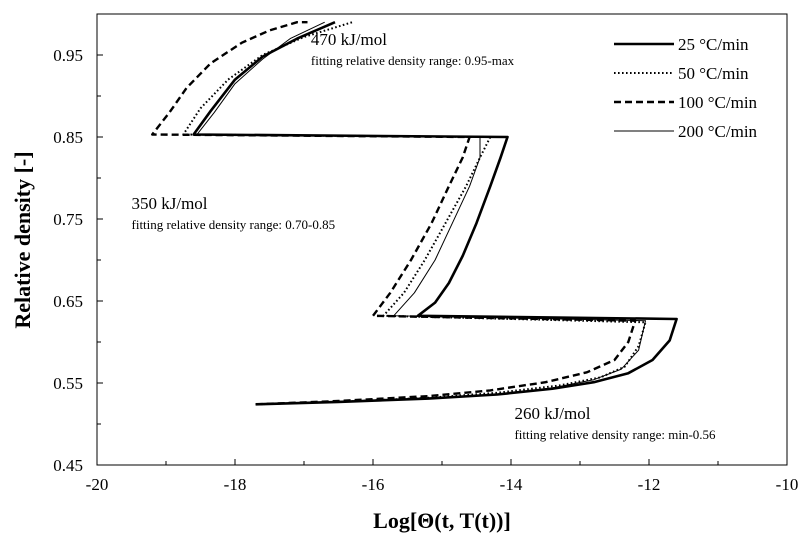 This screenshot has height=534, width=806. I want to click on x-tick-label: -12, so click(649, 484).